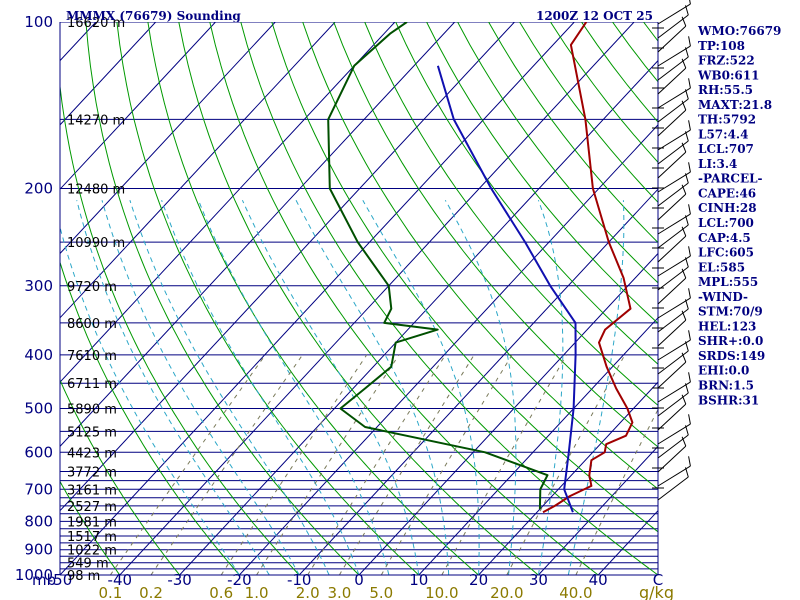 The image size is (800, 600). What do you see at coordinates (441, 592) in the screenshot?
I see `mixing-ratio-label: 10.0` at bounding box center [441, 592].